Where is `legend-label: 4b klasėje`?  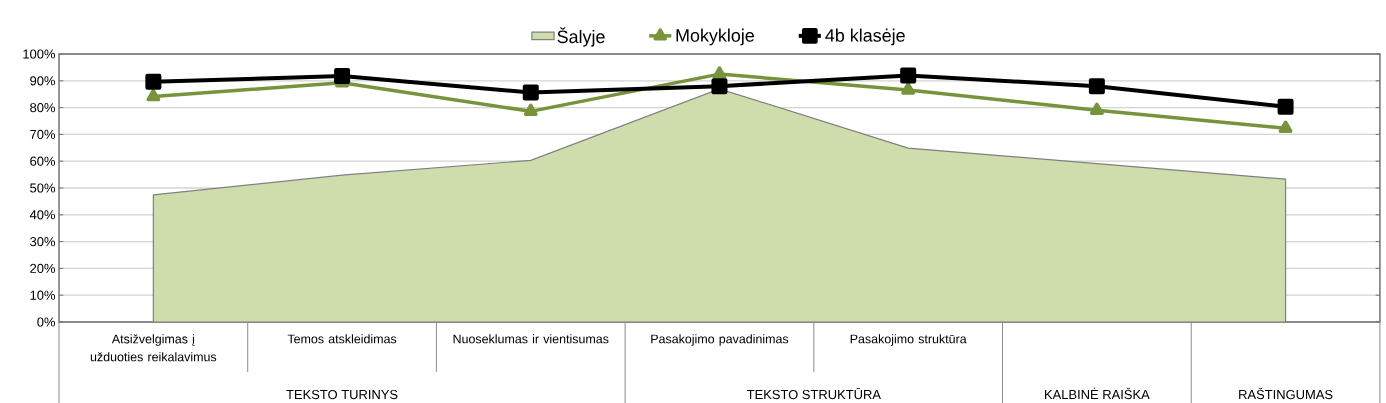
legend-label: 4b klasėje is located at coordinates (865, 37).